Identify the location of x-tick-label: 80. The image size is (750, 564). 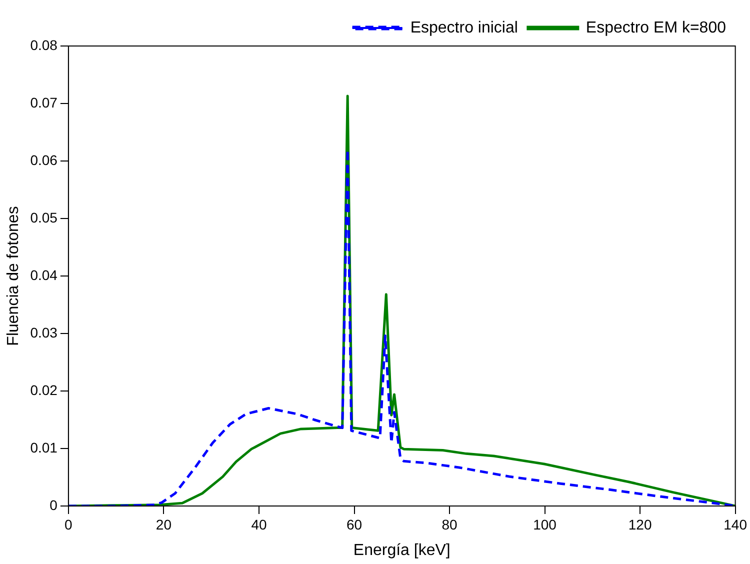
(450, 524).